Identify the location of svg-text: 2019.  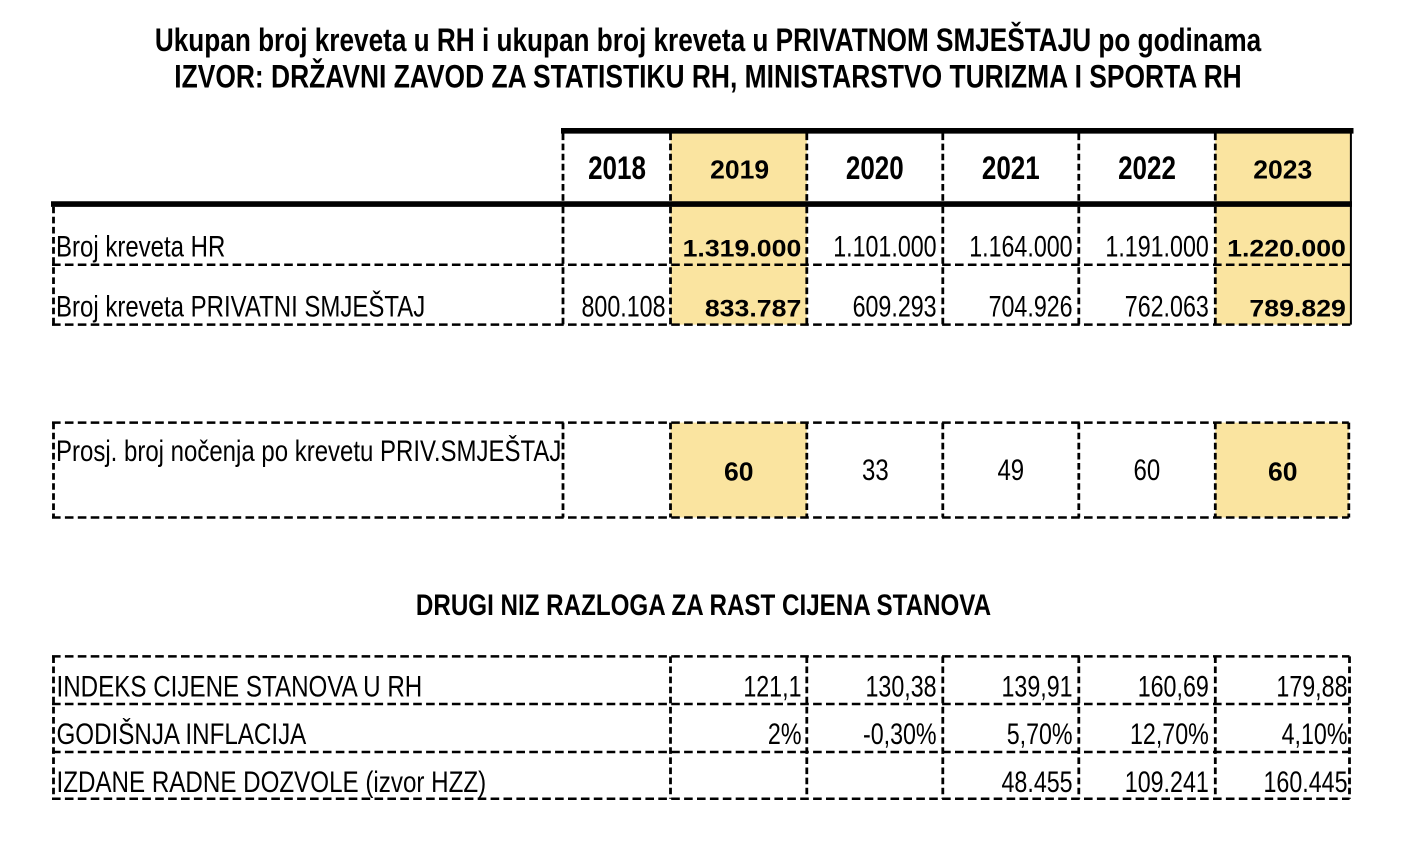
(739, 170).